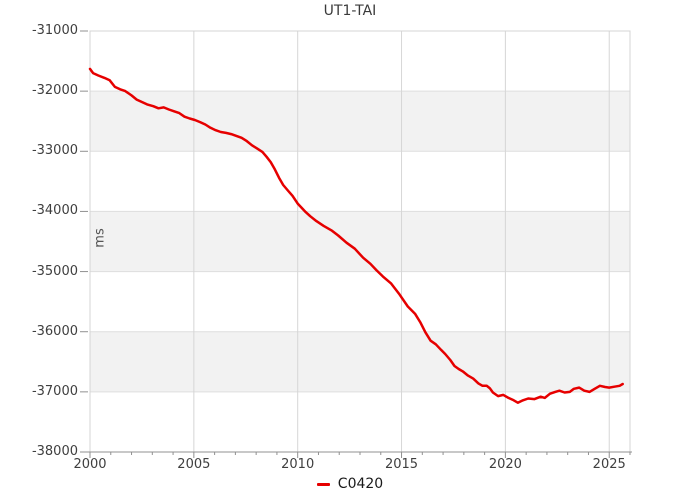 This screenshot has height=500, width=700. I want to click on chart-title: UT1-TAI, so click(350, 11).